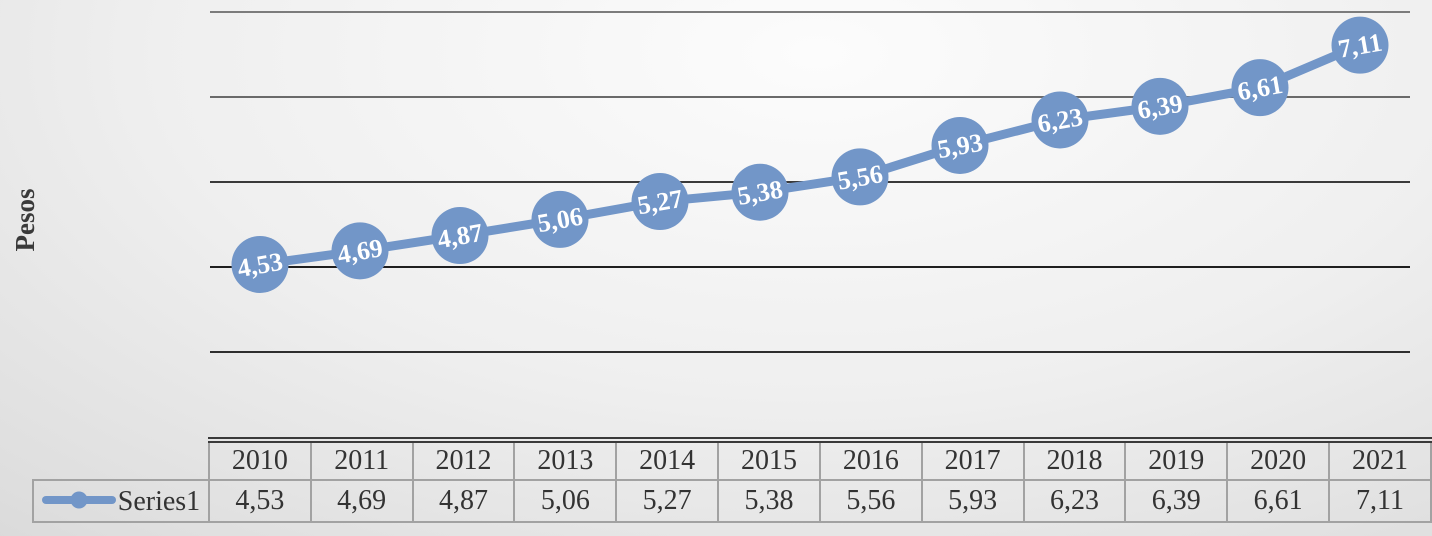 The height and width of the screenshot is (536, 1432). Describe the element at coordinates (259, 459) in the screenshot. I see `year-header-cell: 2010` at that location.